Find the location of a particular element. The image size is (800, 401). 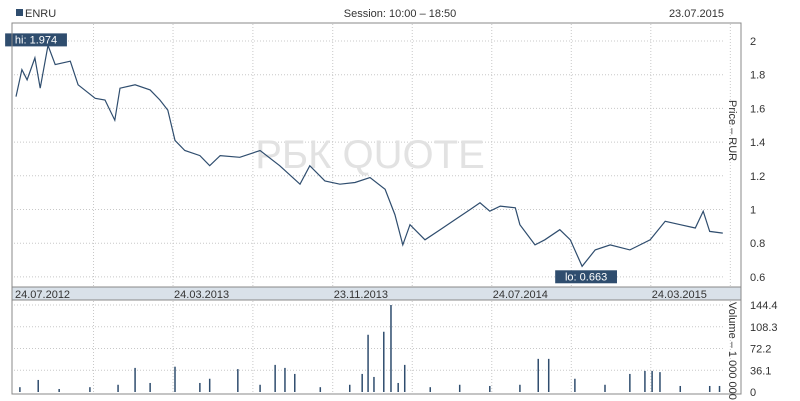

high-label: hi: 1.974 is located at coordinates (36, 40).